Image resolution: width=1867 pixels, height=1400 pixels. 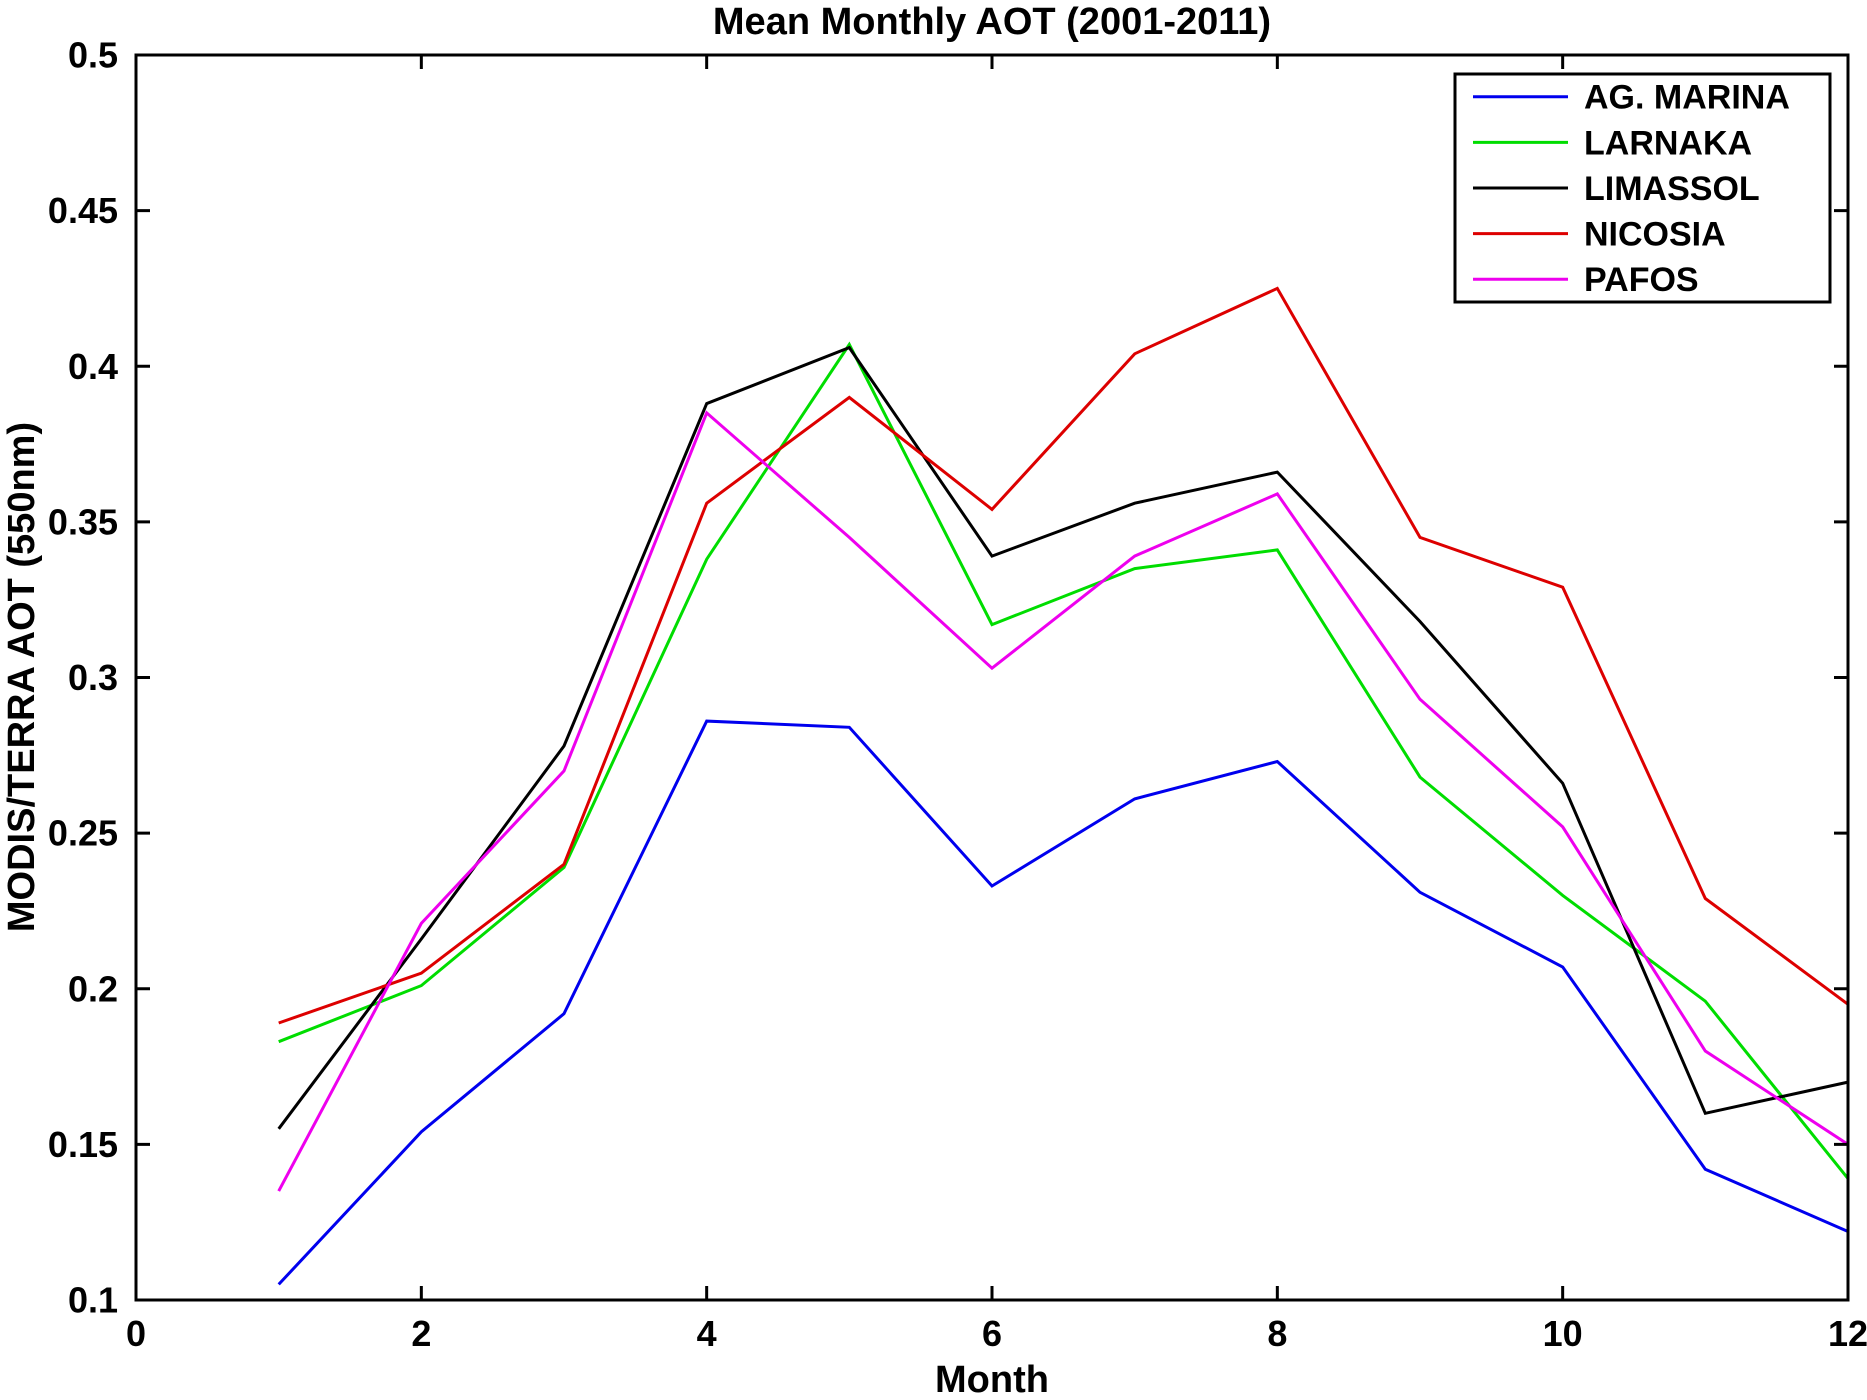 I want to click on legend: AG. MARINA LARNAKA LIMASSOL NICOSIA PAFOS, so click(x=1642, y=188).